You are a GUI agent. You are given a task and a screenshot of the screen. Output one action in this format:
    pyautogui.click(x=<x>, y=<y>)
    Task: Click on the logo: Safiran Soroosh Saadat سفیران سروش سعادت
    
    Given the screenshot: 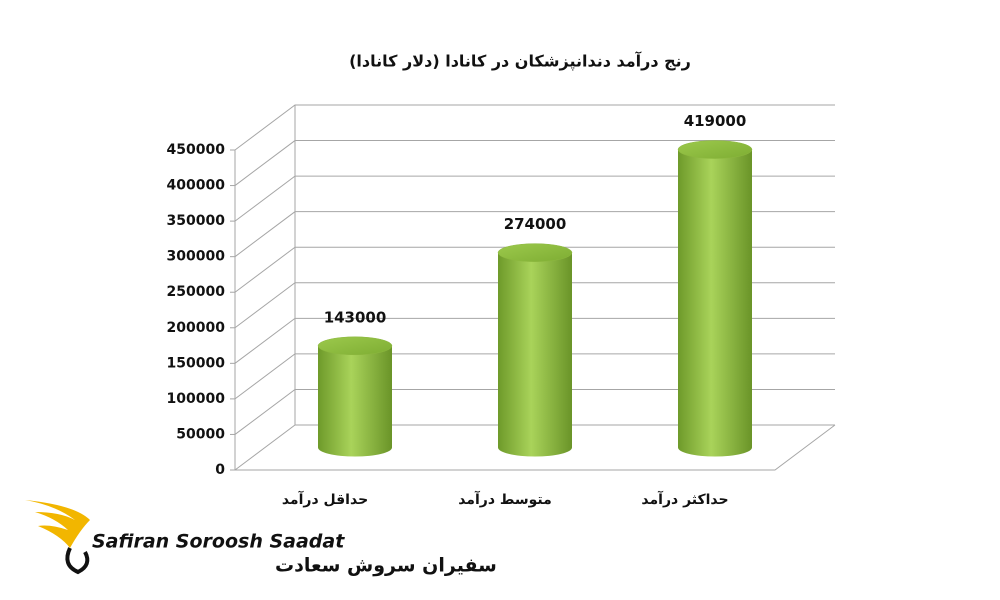 What is the action you would take?
    pyautogui.click(x=261, y=538)
    